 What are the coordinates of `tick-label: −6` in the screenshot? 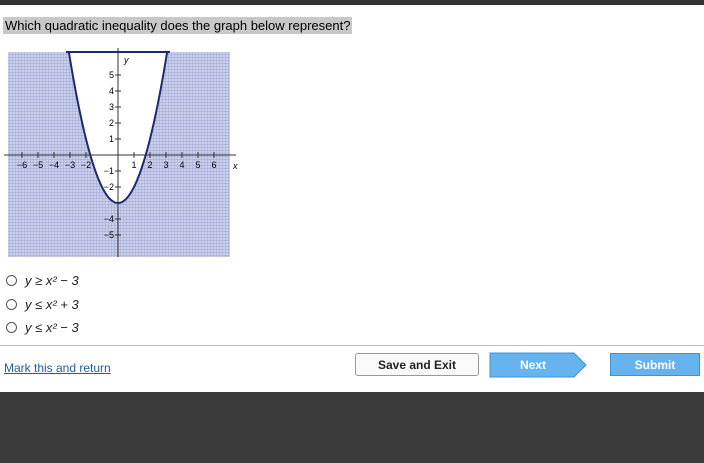 It's located at (22, 165).